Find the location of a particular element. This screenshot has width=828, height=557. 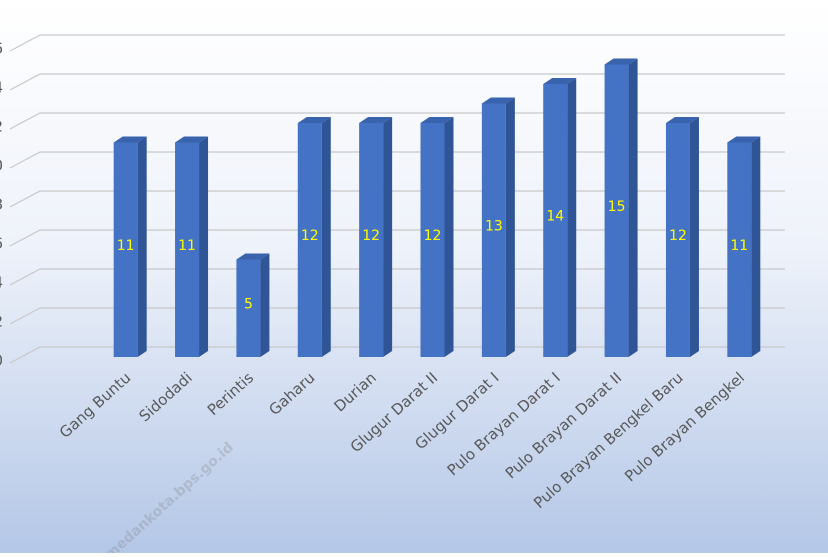

data-label: 5 is located at coordinates (248, 304).